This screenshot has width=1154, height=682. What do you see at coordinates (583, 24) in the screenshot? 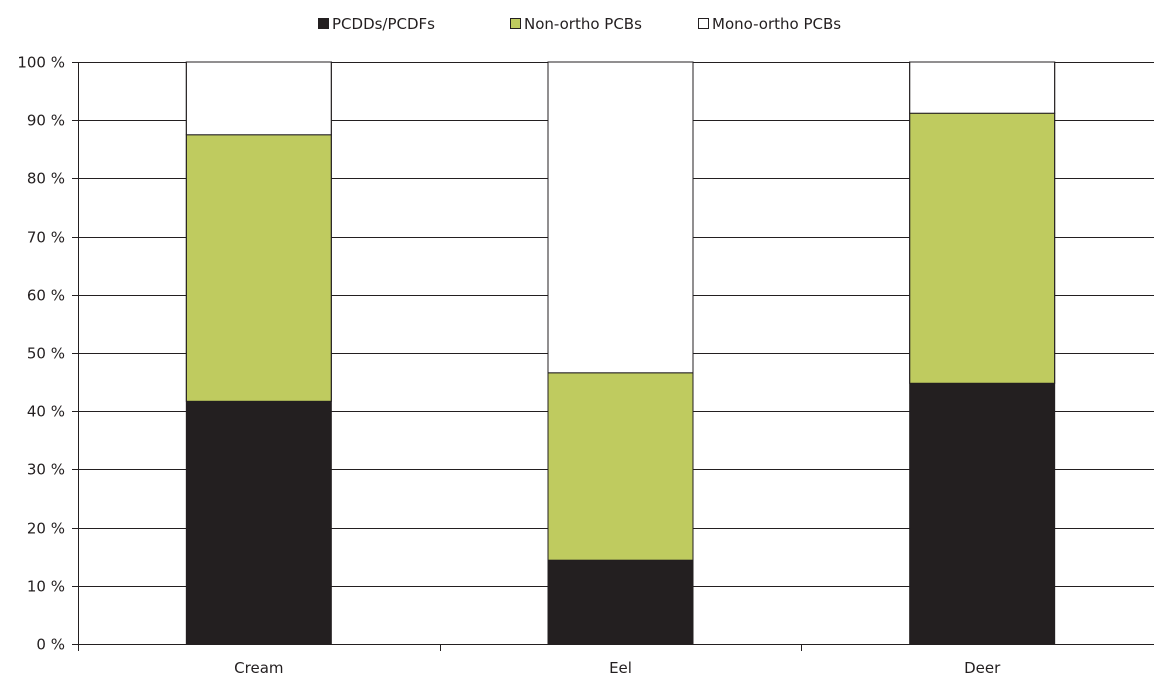
I see `legend-label: Non-ortho PCBs` at bounding box center [583, 24].